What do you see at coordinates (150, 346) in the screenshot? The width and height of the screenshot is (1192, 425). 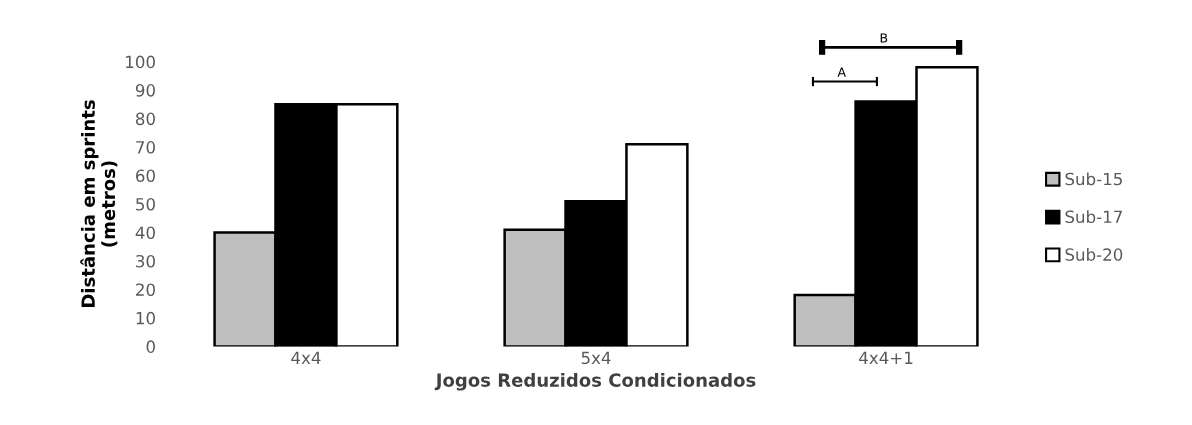 I see `y-tick-label: 0` at bounding box center [150, 346].